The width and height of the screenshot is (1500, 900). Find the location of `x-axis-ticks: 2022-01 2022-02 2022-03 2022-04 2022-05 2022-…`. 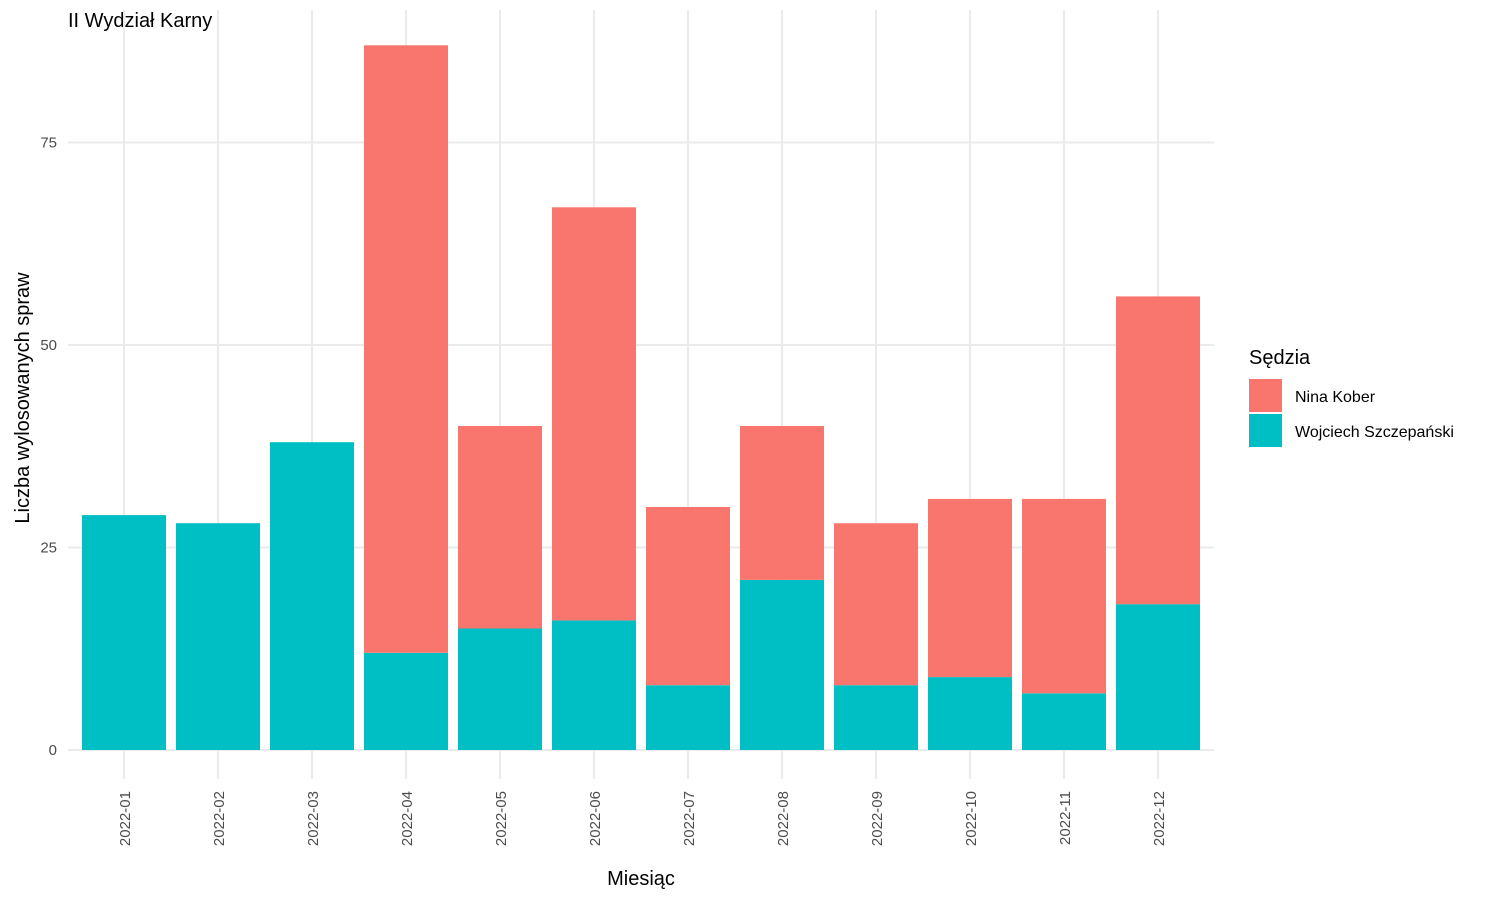

x-axis-ticks: 2022-01 2022-02 2022-03 2022-04 2022-05 2022-… is located at coordinates (642, 818).